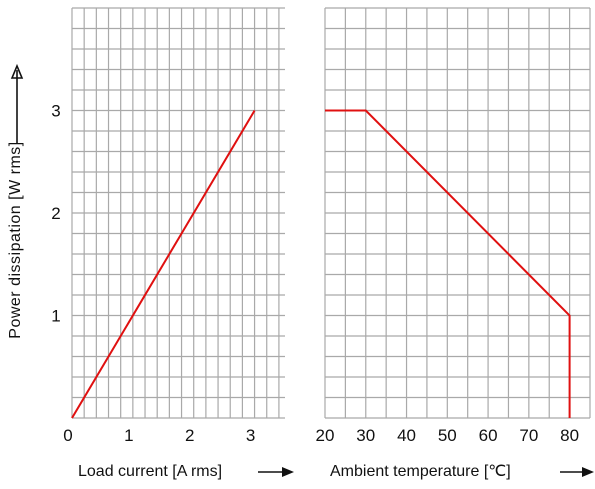  Describe the element at coordinates (128, 435) in the screenshot. I see `x-tick-label: 1` at that location.